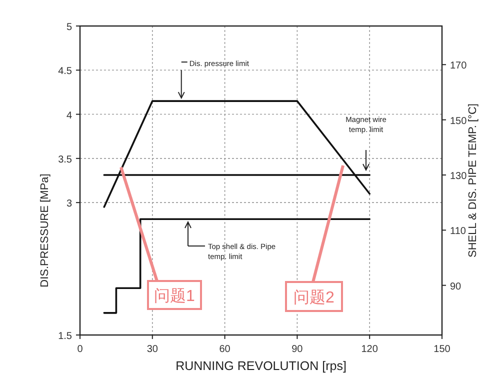  What do you see at coordinates (458, 232) in the screenshot?
I see `y2-tick-label: 110` at bounding box center [458, 232].